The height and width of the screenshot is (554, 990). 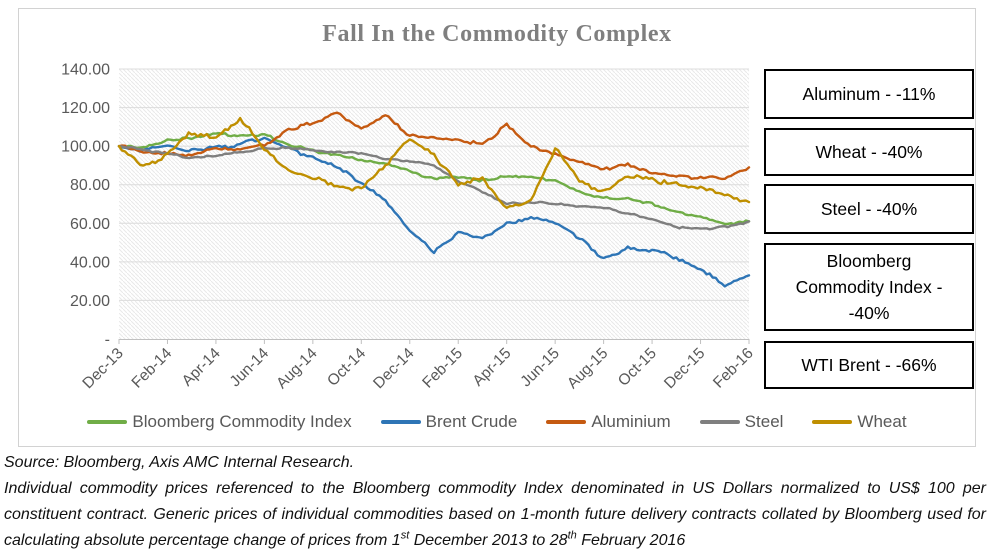 I want to click on y-axis-labels: 140.00 120.00 100.00 80.00 60.00 40.00 20.00 -, so click(x=85, y=205).